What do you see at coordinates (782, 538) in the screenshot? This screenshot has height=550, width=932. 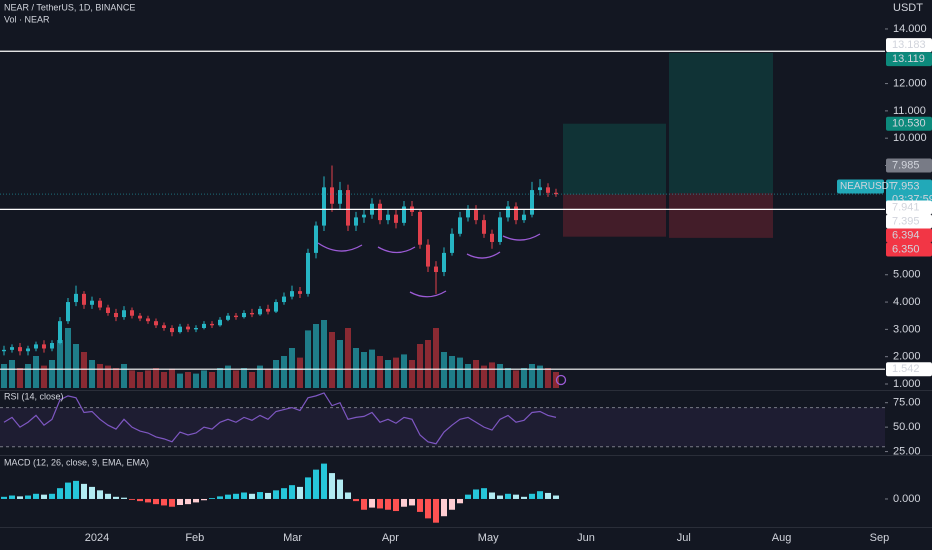 I see `x-tick-label: Aug` at bounding box center [782, 538].